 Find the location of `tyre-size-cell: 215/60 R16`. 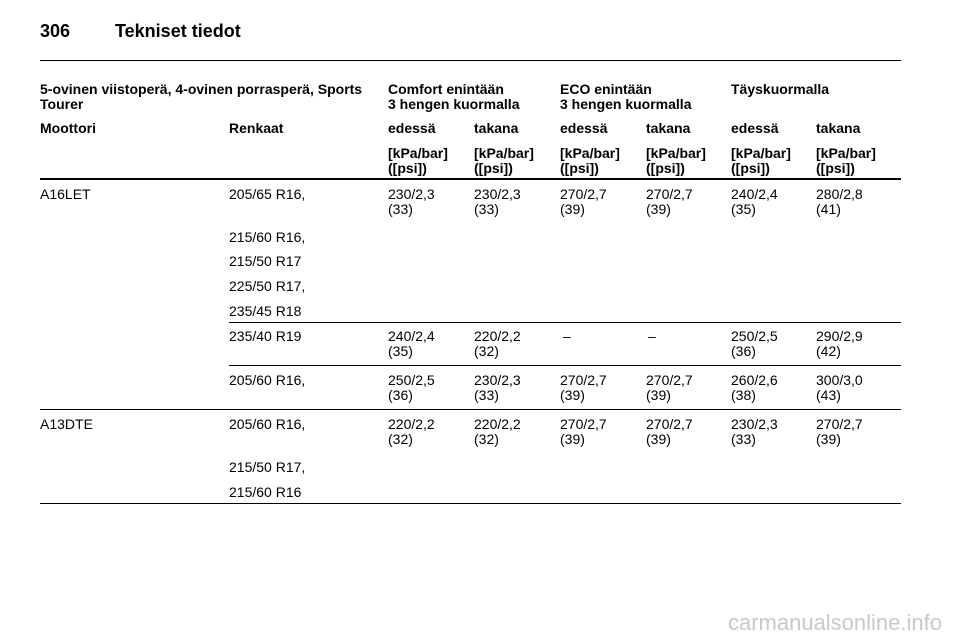

tyre-size-cell: 215/60 R16 is located at coordinates (265, 492).